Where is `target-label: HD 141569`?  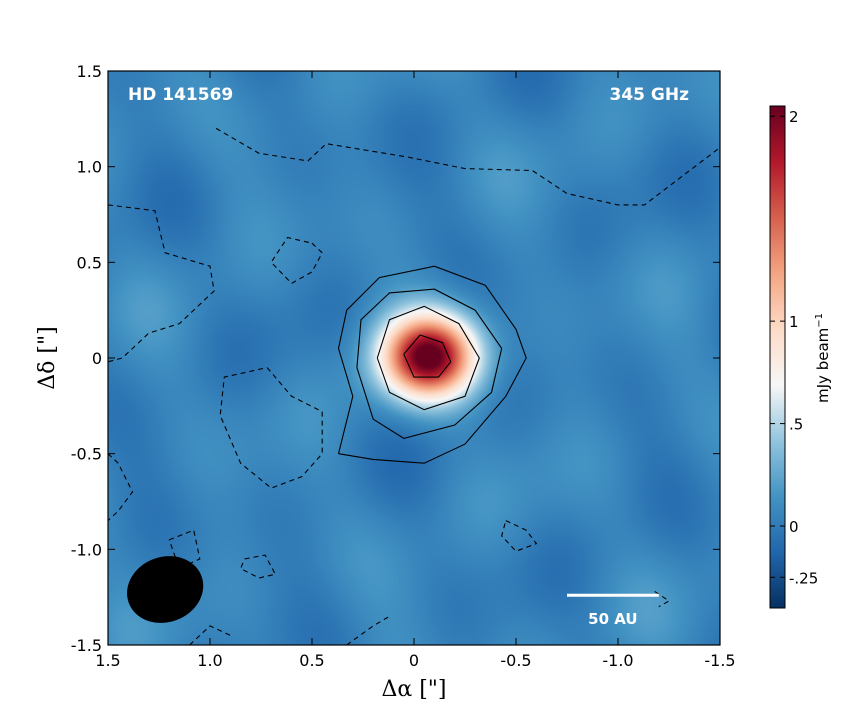 target-label: HD 141569 is located at coordinates (180, 95).